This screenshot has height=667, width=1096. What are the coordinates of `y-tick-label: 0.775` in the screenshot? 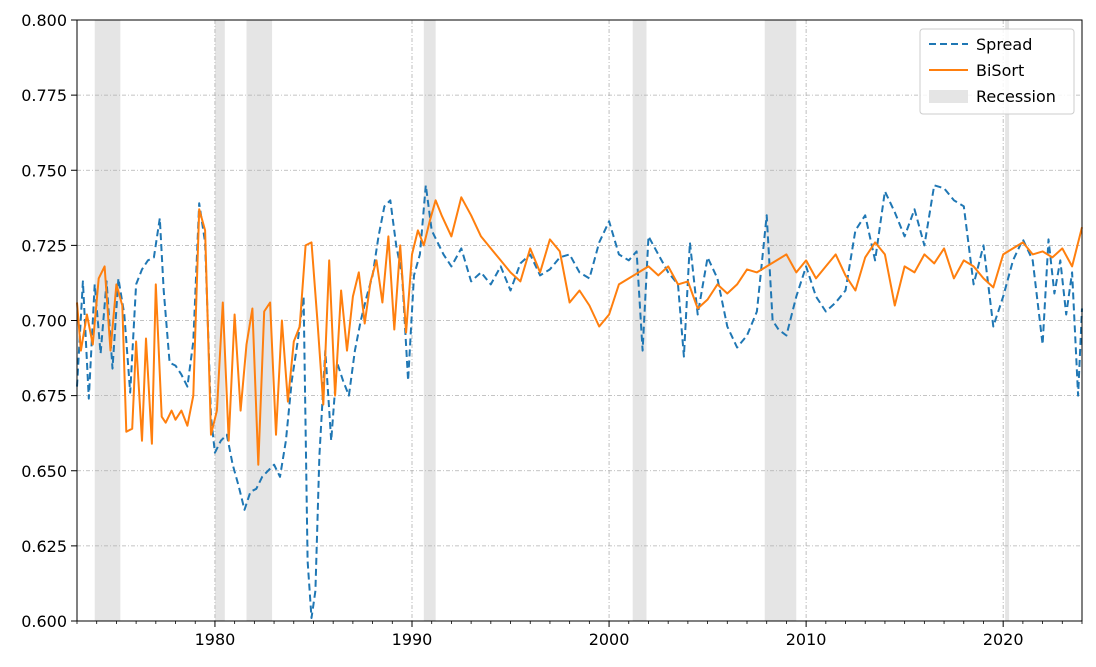 It's located at (44, 95).